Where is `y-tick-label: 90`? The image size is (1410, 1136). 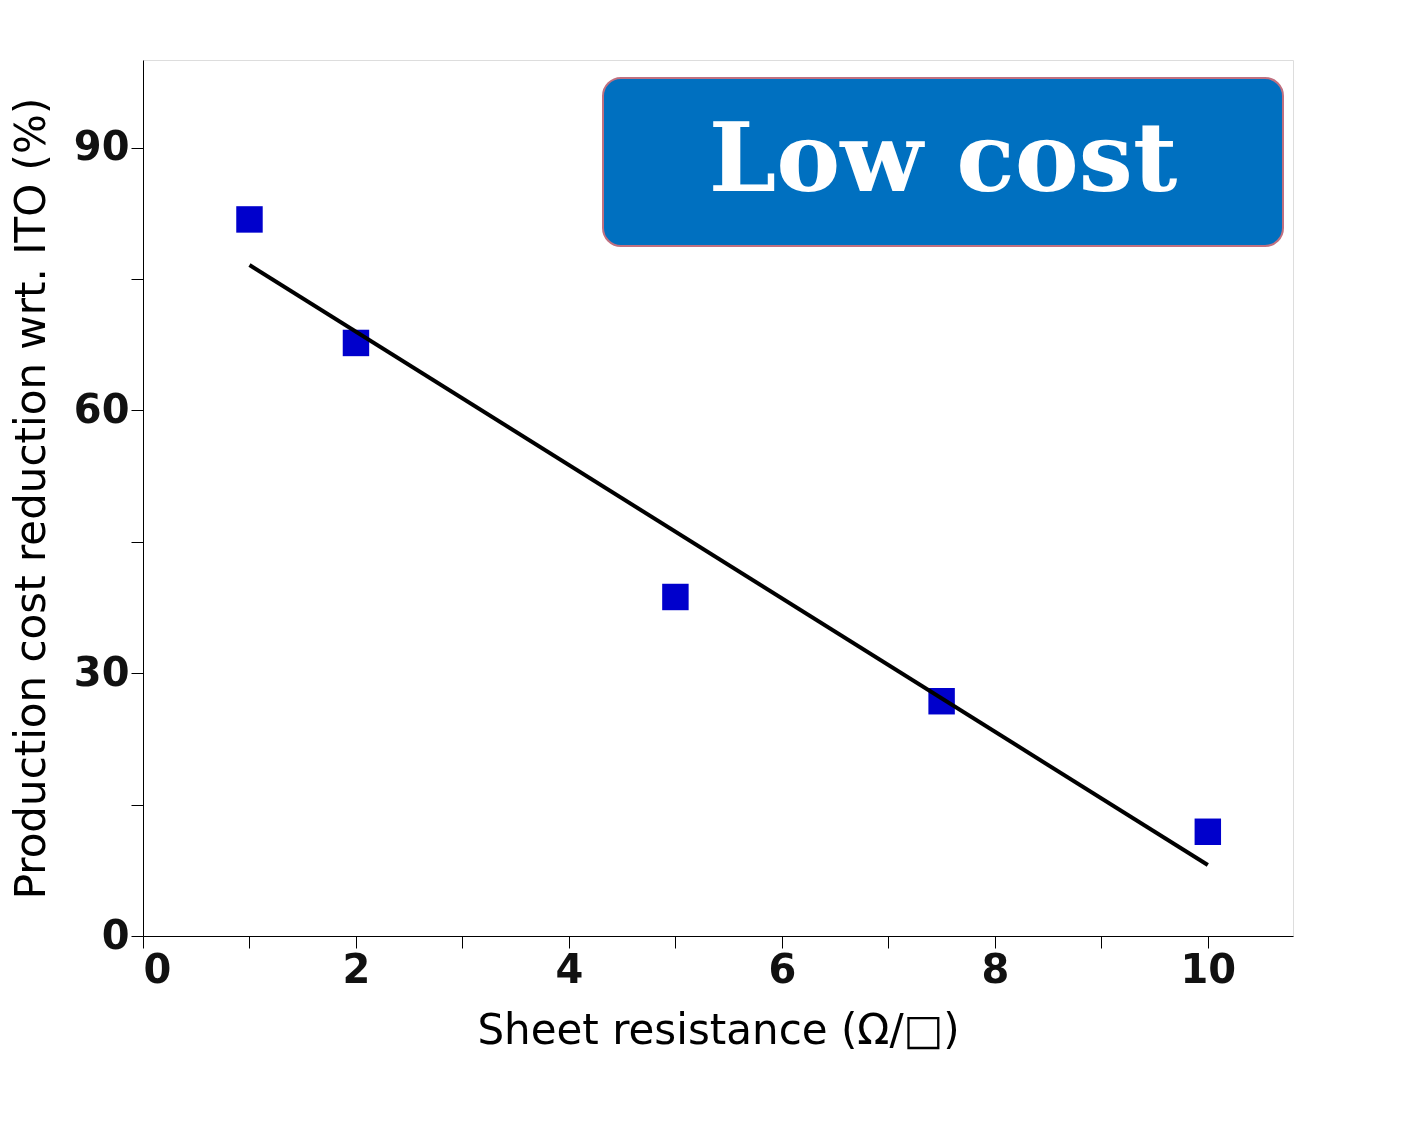
y-tick-label: 90 is located at coordinates (101, 146).